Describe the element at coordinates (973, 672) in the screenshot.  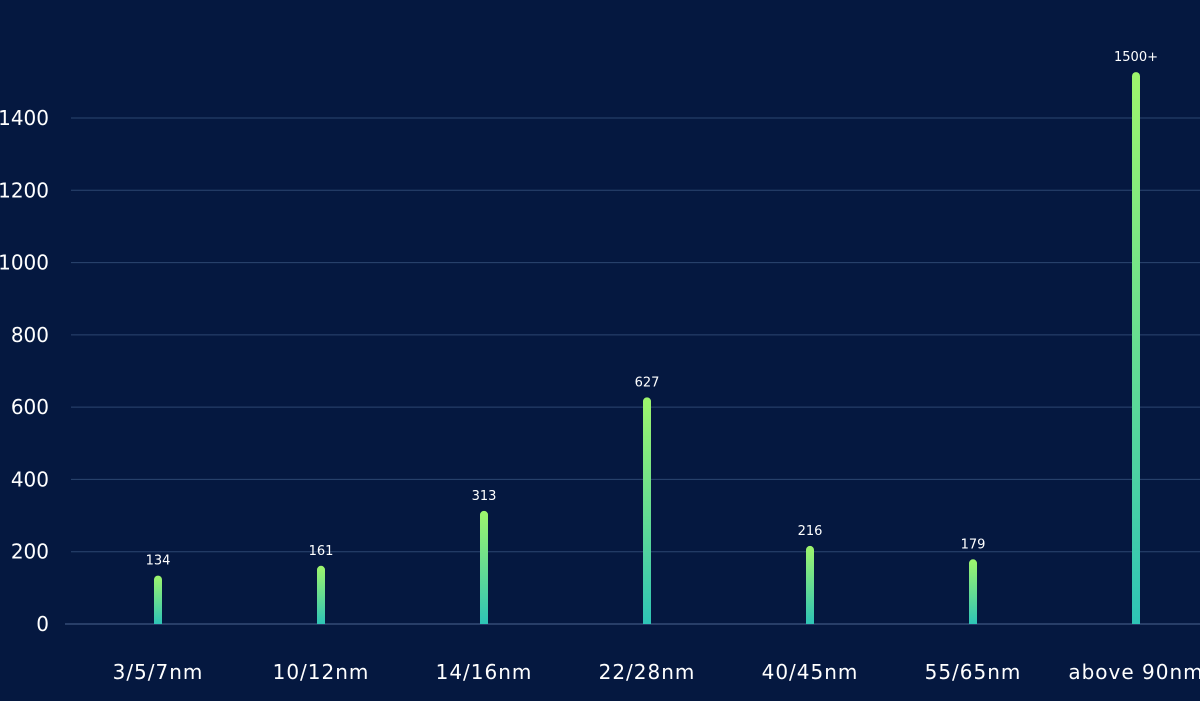
I see `x-tick-label: 55/65nm` at that location.